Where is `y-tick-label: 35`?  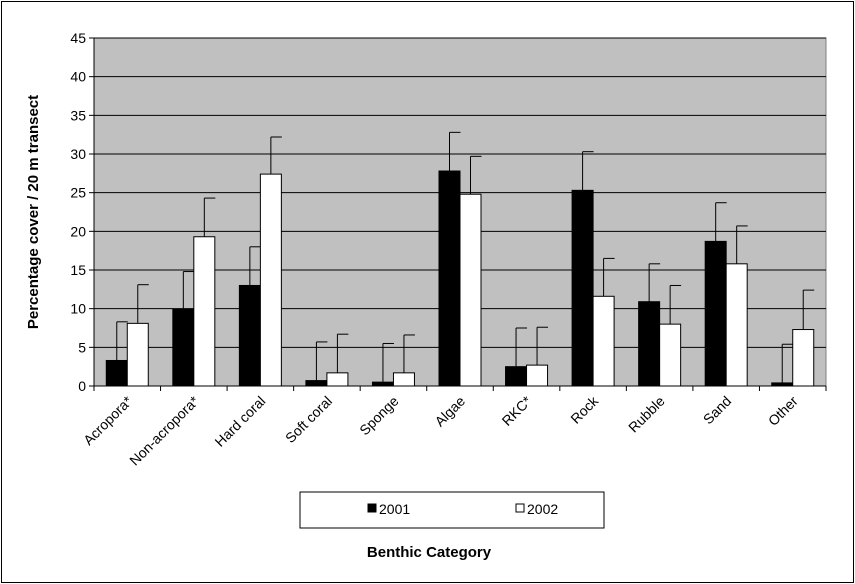 y-tick-label: 35 is located at coordinates (78, 115).